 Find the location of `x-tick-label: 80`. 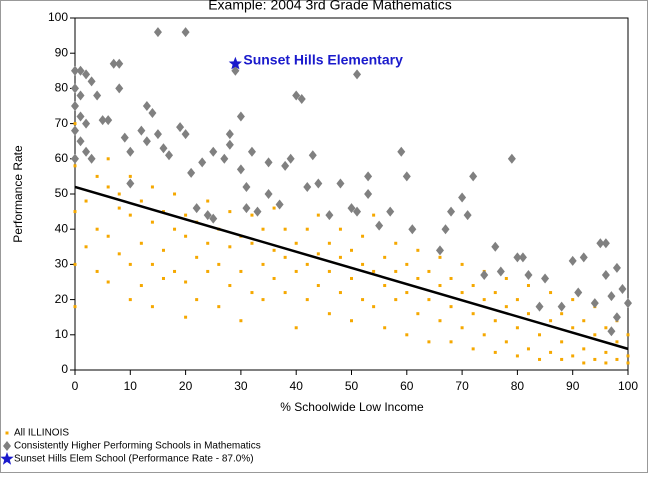

x-tick-label: 80 is located at coordinates (518, 386).